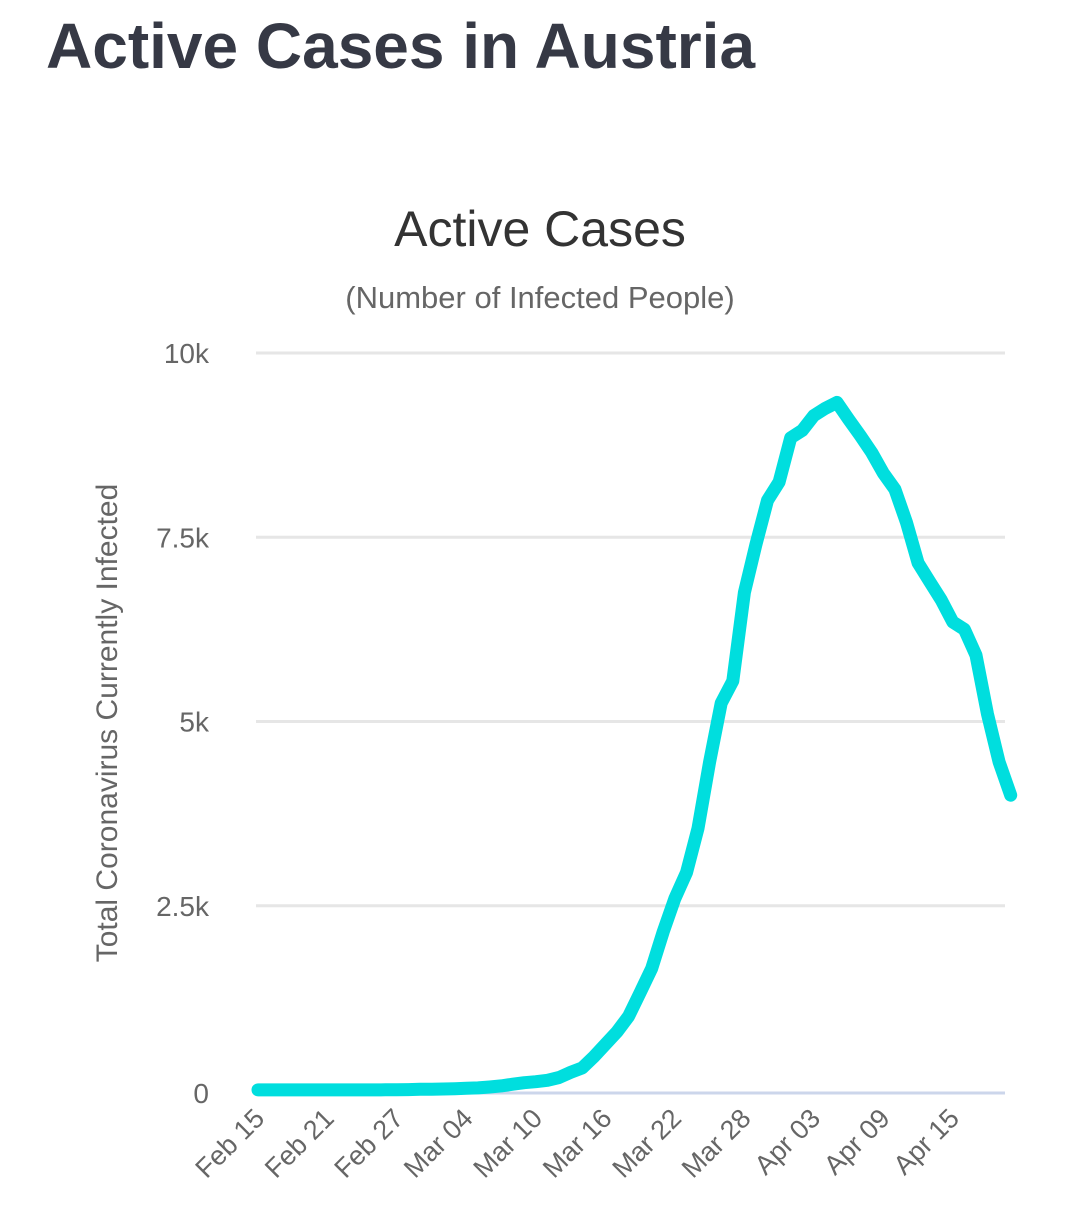 The image size is (1078, 1216). I want to click on chart-subtitle: (Number of Infected People), so click(539, 297).